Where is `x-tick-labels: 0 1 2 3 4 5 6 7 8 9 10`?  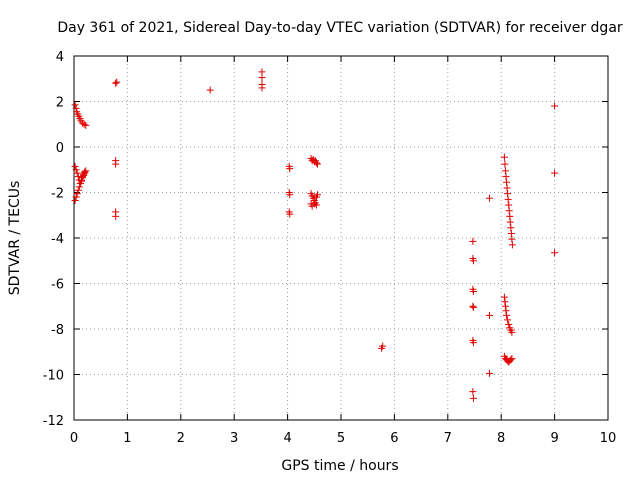
x-tick-labels: 0 1 2 3 4 5 6 7 8 9 10 is located at coordinates (343, 438).